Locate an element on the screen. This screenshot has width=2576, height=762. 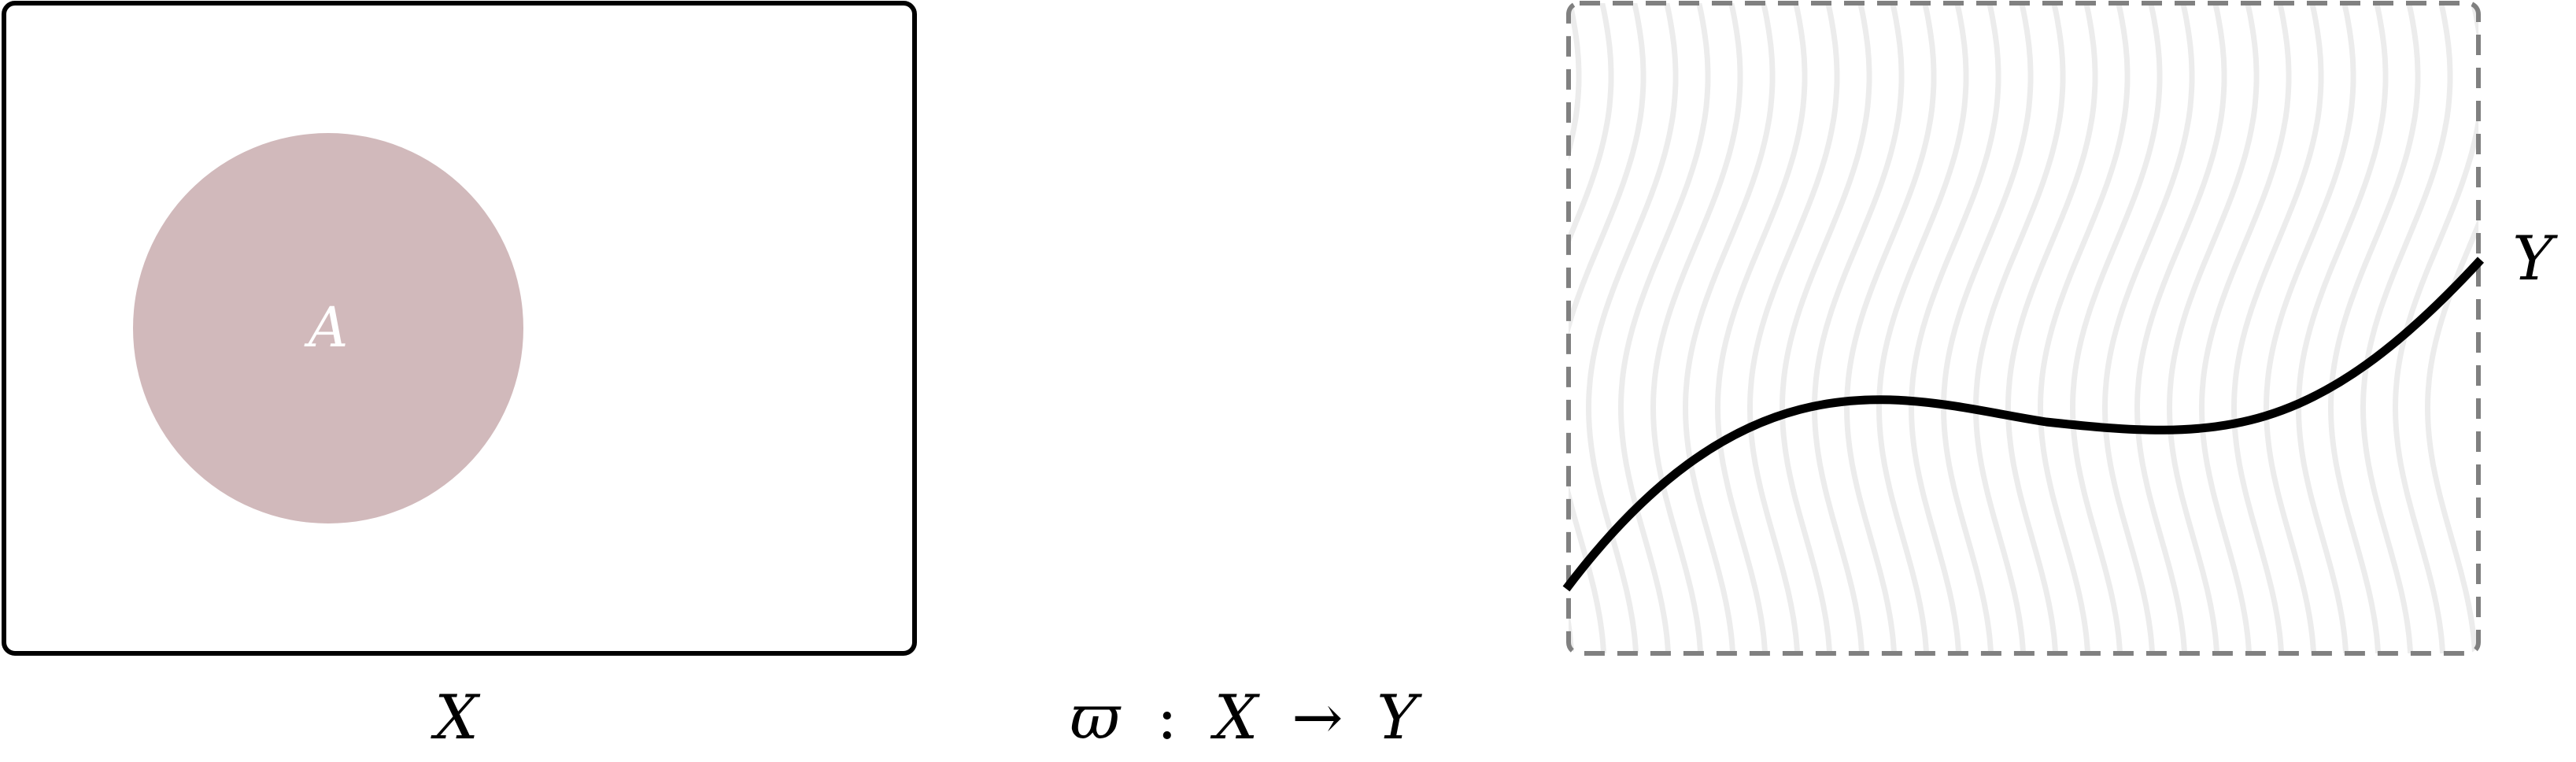
svg-text:ϖ : X →: ϖ : X → Y is located at coordinates (1246, 717).